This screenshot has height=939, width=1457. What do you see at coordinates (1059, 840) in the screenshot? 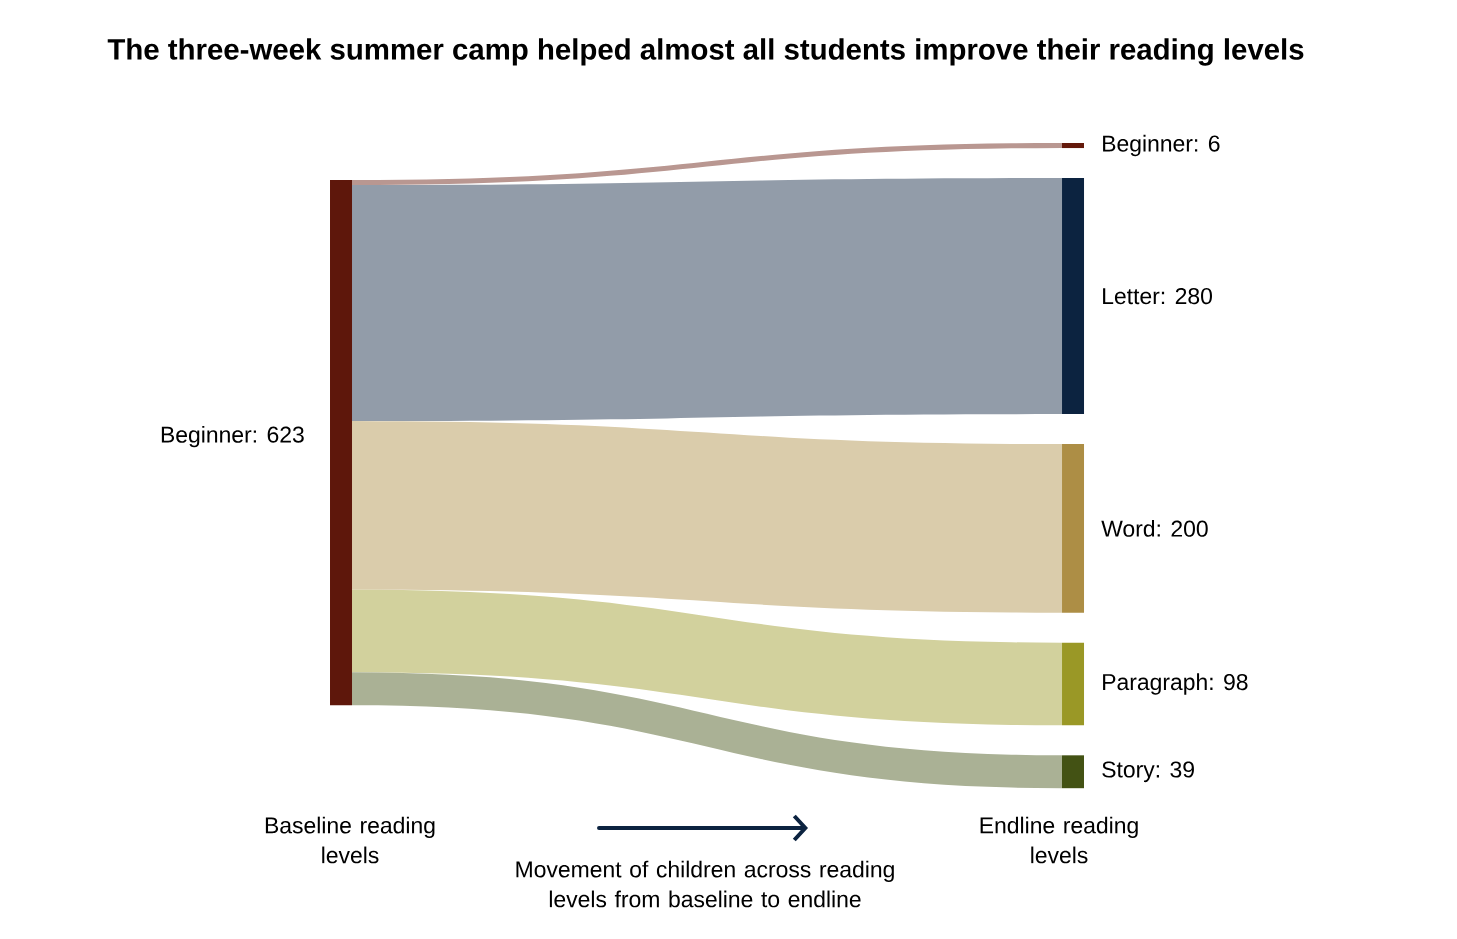
I see `text: Endline reading levels` at bounding box center [1059, 840].